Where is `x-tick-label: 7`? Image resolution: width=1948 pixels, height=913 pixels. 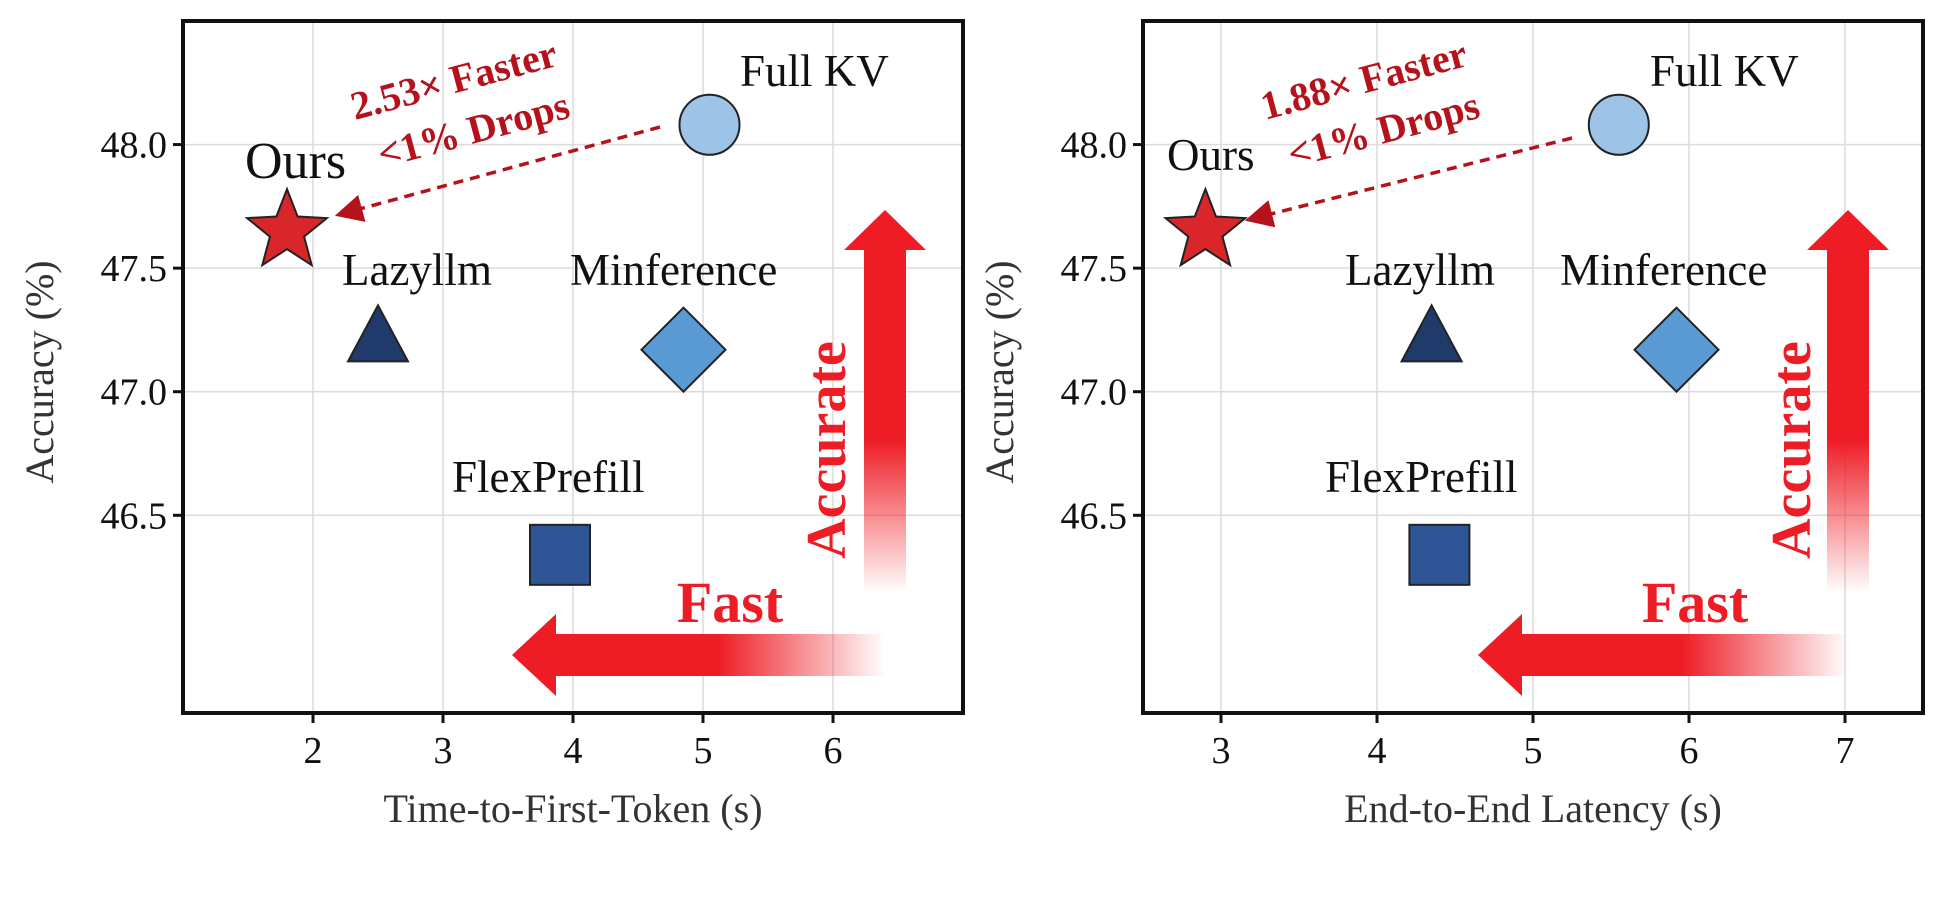 x-tick-label: 7 is located at coordinates (1845, 751).